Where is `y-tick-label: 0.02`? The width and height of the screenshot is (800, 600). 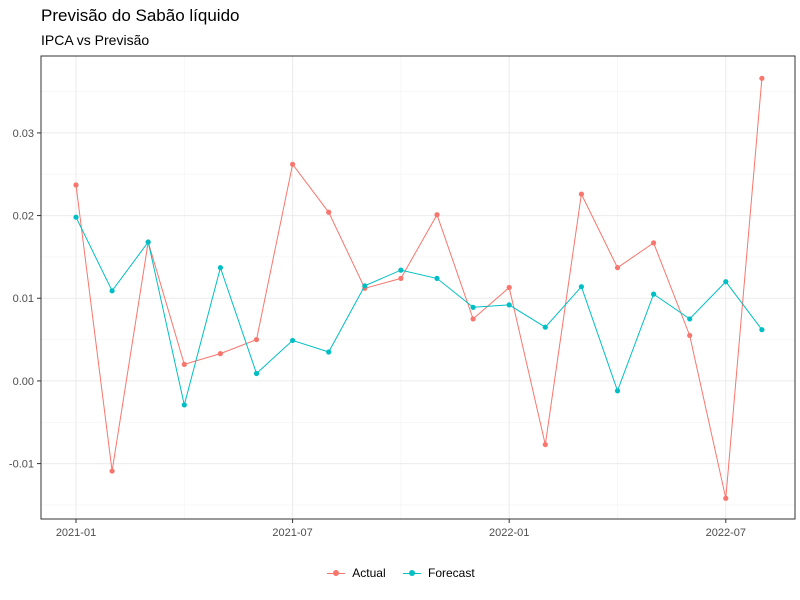 y-tick-label: 0.02 is located at coordinates (23, 217).